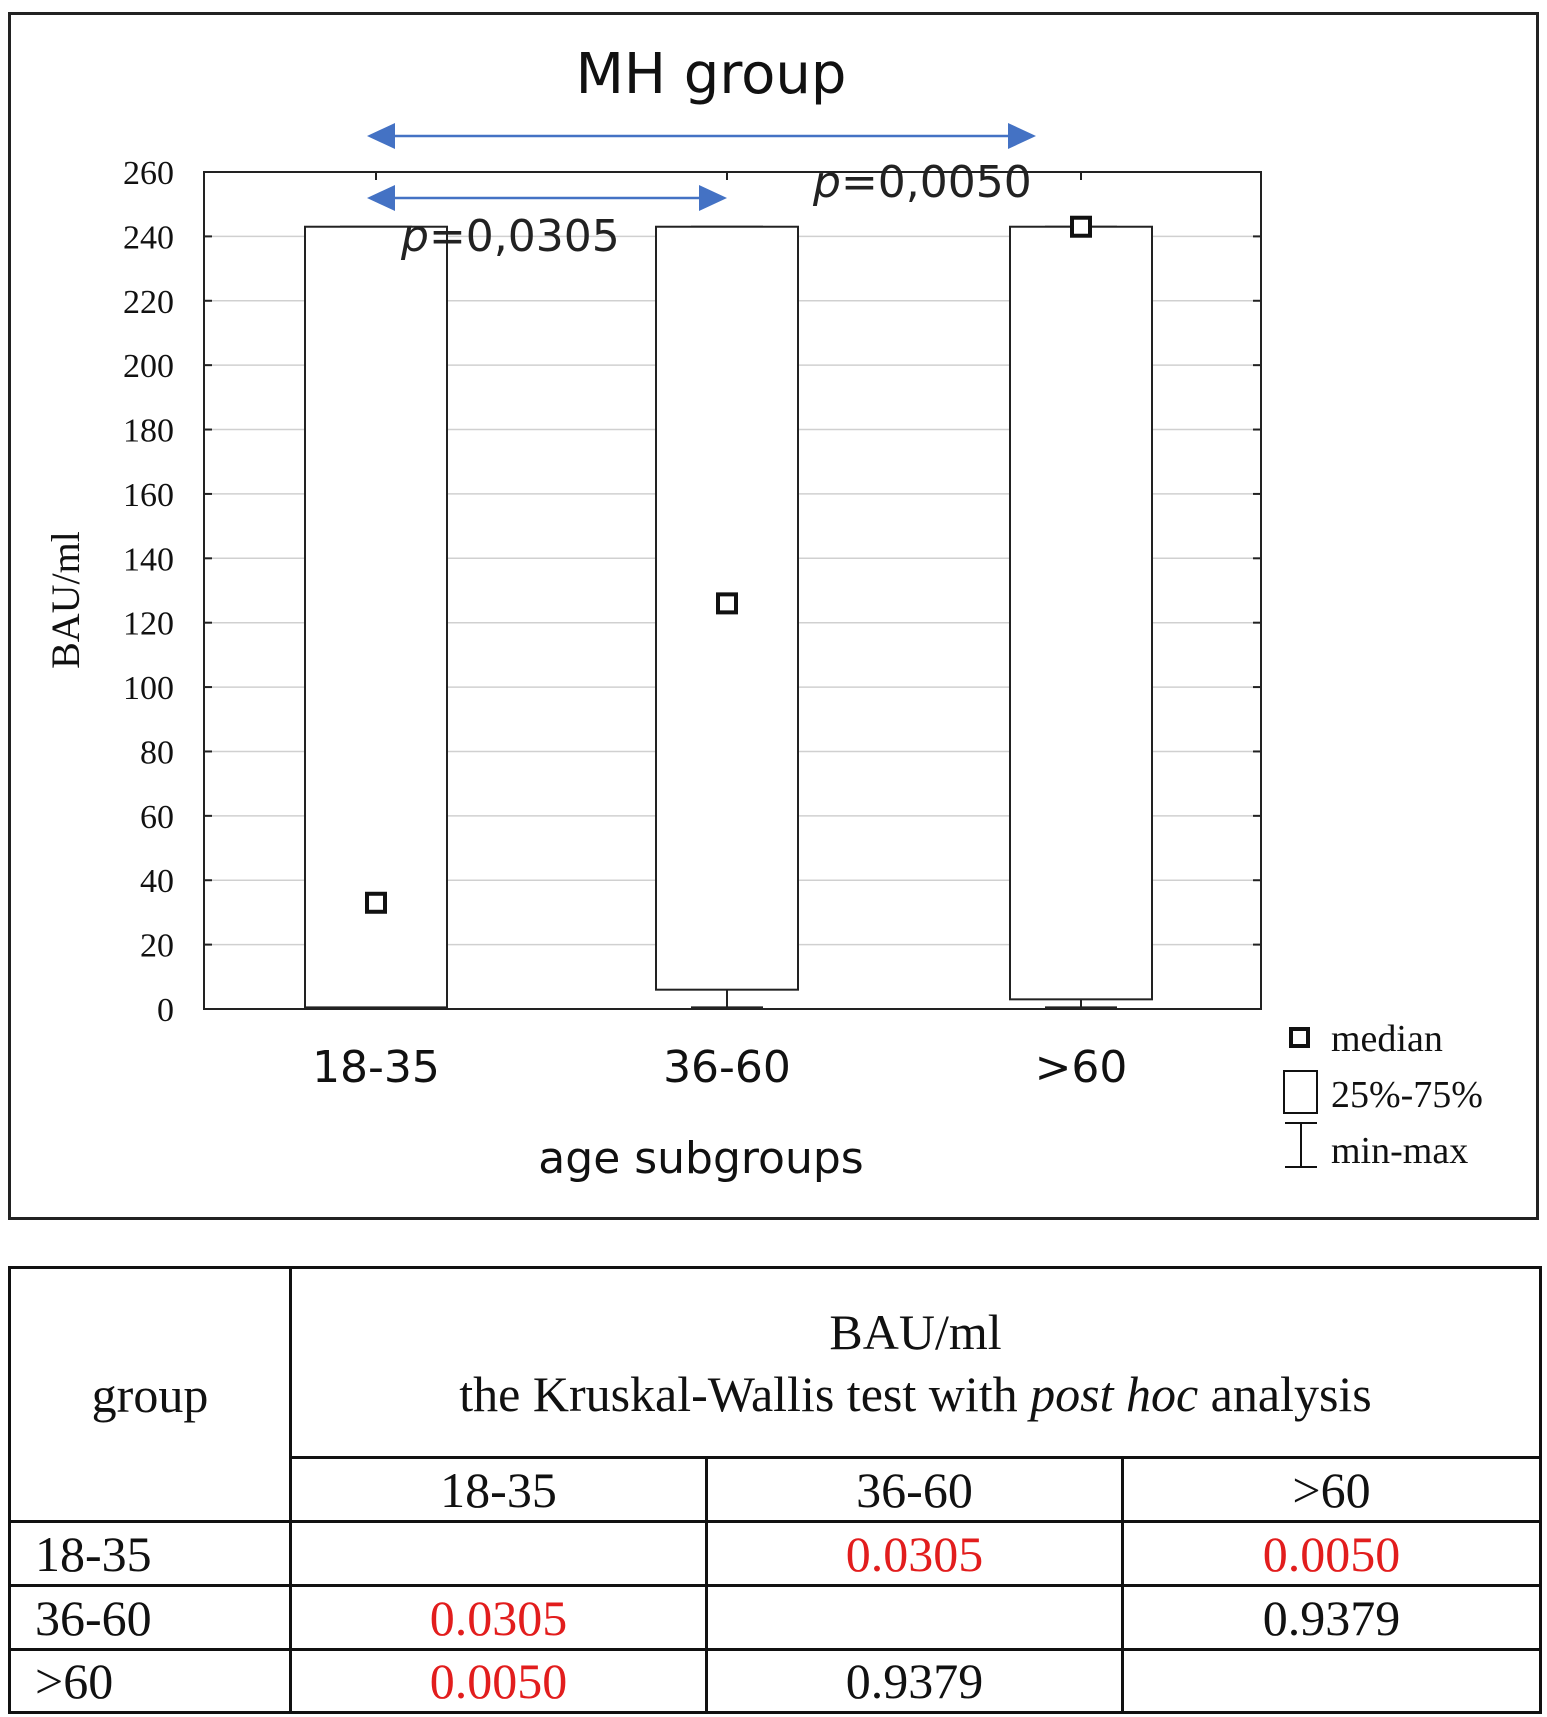  I want to click on y-tick-label: 100, so click(148, 688).